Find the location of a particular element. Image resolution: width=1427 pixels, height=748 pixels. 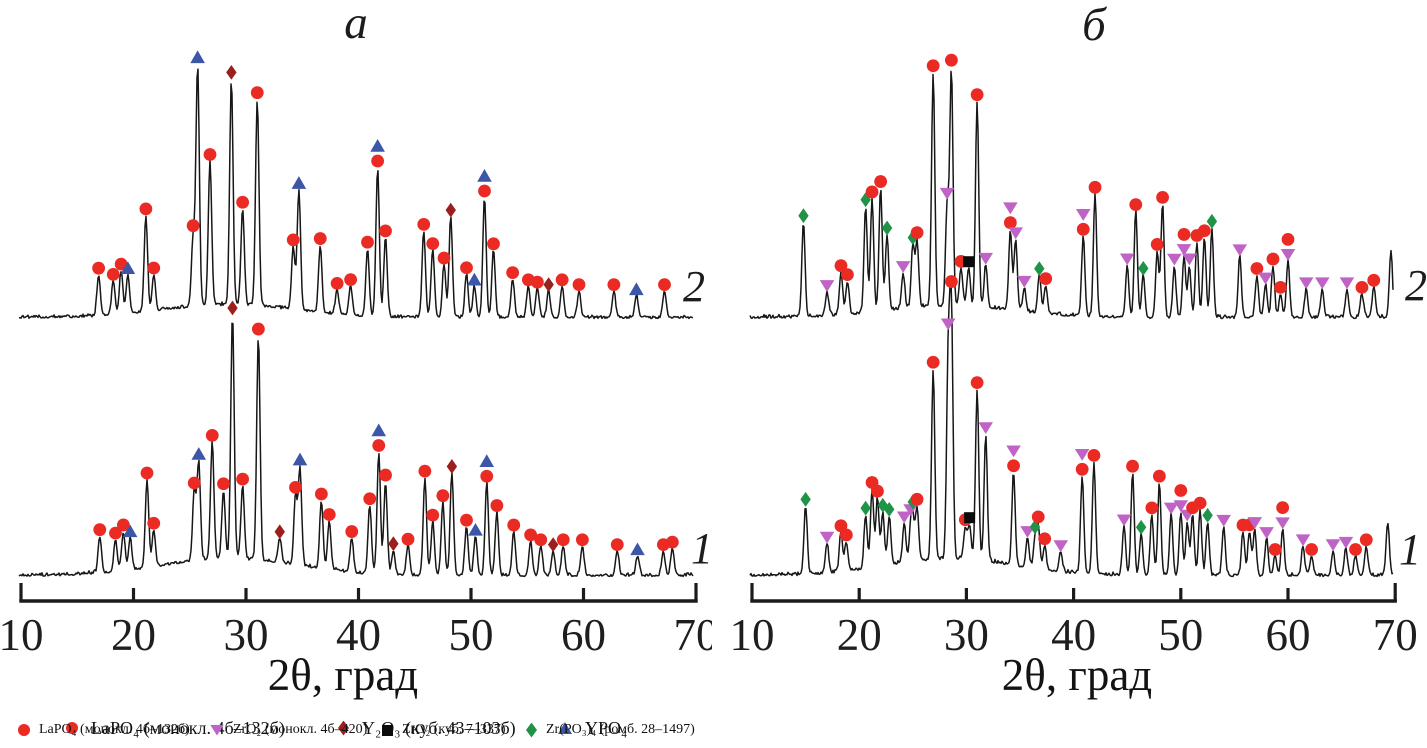

x-tick-label: 70 is located at coordinates (693, 635).